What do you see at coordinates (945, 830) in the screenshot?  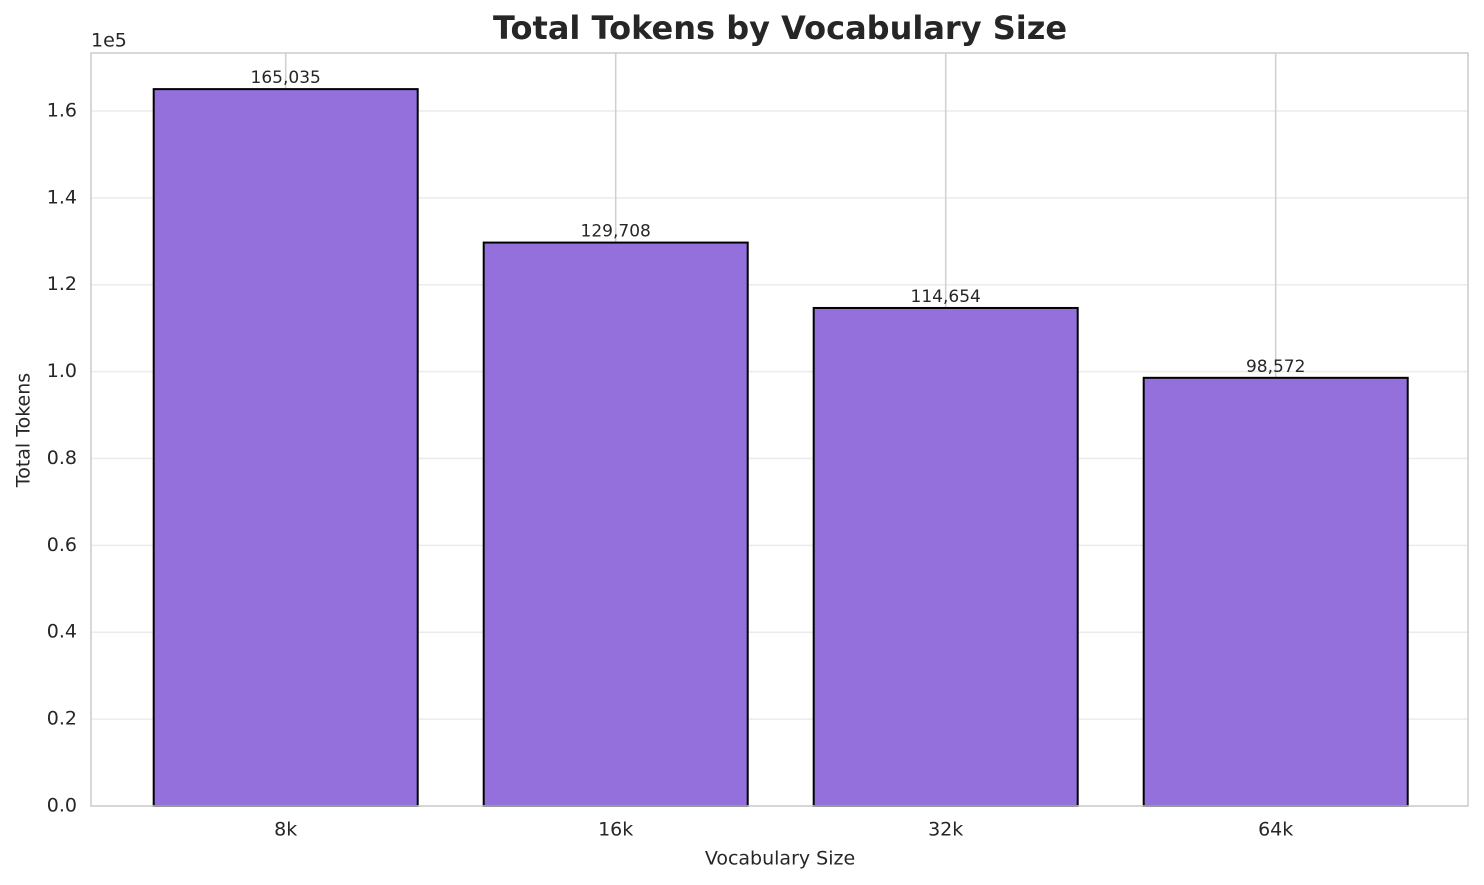 I see `x-tick-label: 32k` at bounding box center [945, 830].